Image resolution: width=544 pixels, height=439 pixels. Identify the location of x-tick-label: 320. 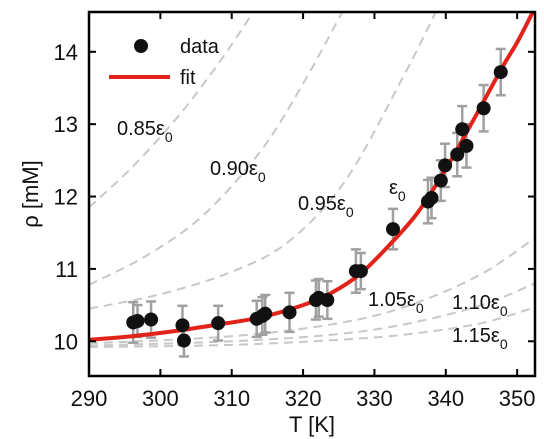
(303, 398).